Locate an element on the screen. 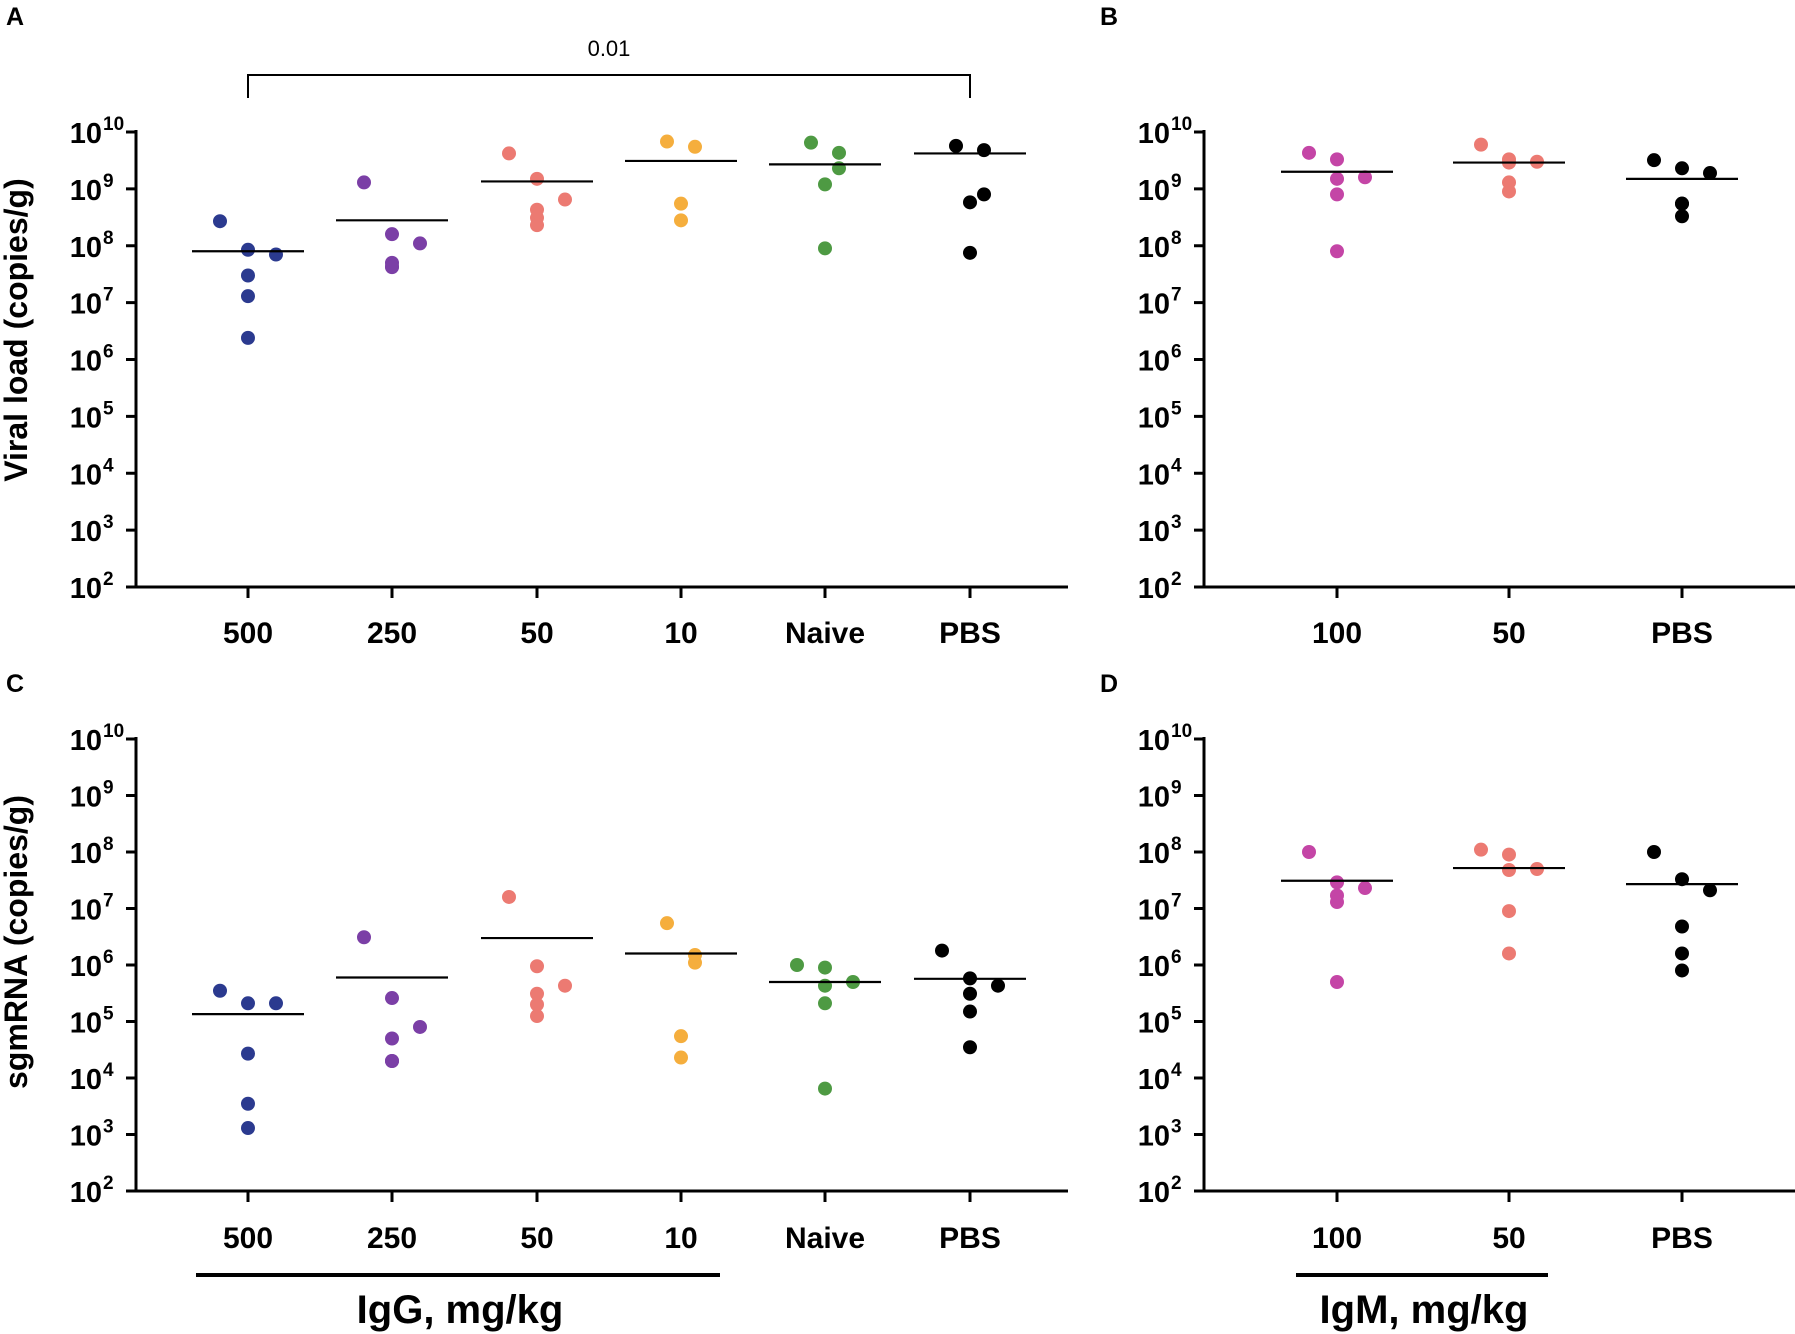 This screenshot has width=1795, height=1334. x-tick-label: Naive is located at coordinates (825, 633).